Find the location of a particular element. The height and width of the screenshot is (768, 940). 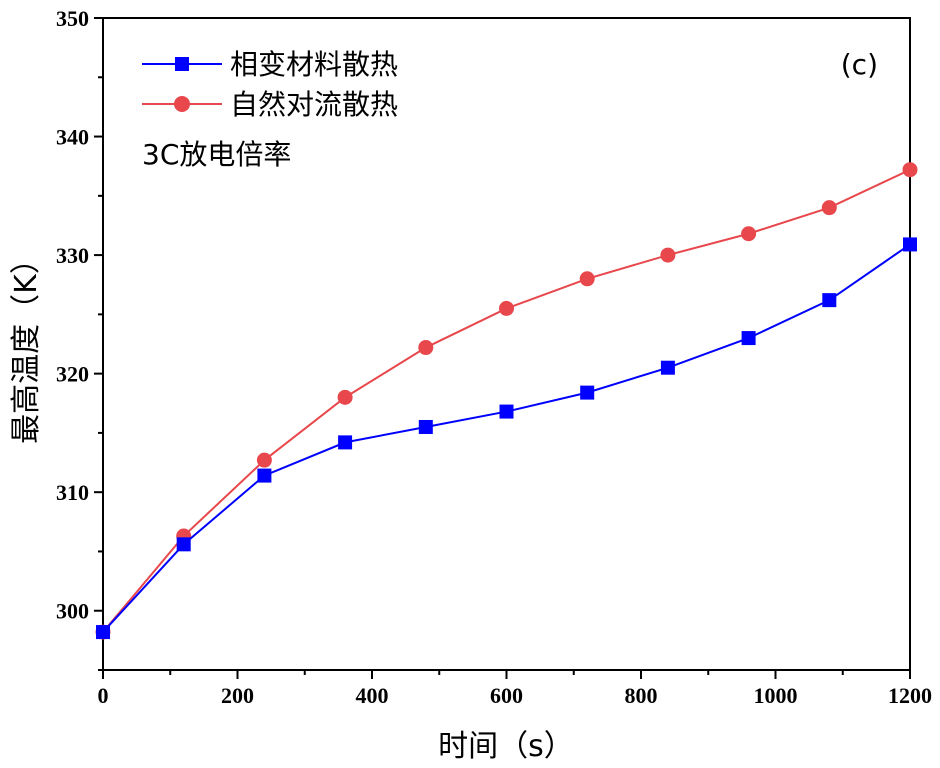

y-tick-label: 300 is located at coordinates (72, 611).